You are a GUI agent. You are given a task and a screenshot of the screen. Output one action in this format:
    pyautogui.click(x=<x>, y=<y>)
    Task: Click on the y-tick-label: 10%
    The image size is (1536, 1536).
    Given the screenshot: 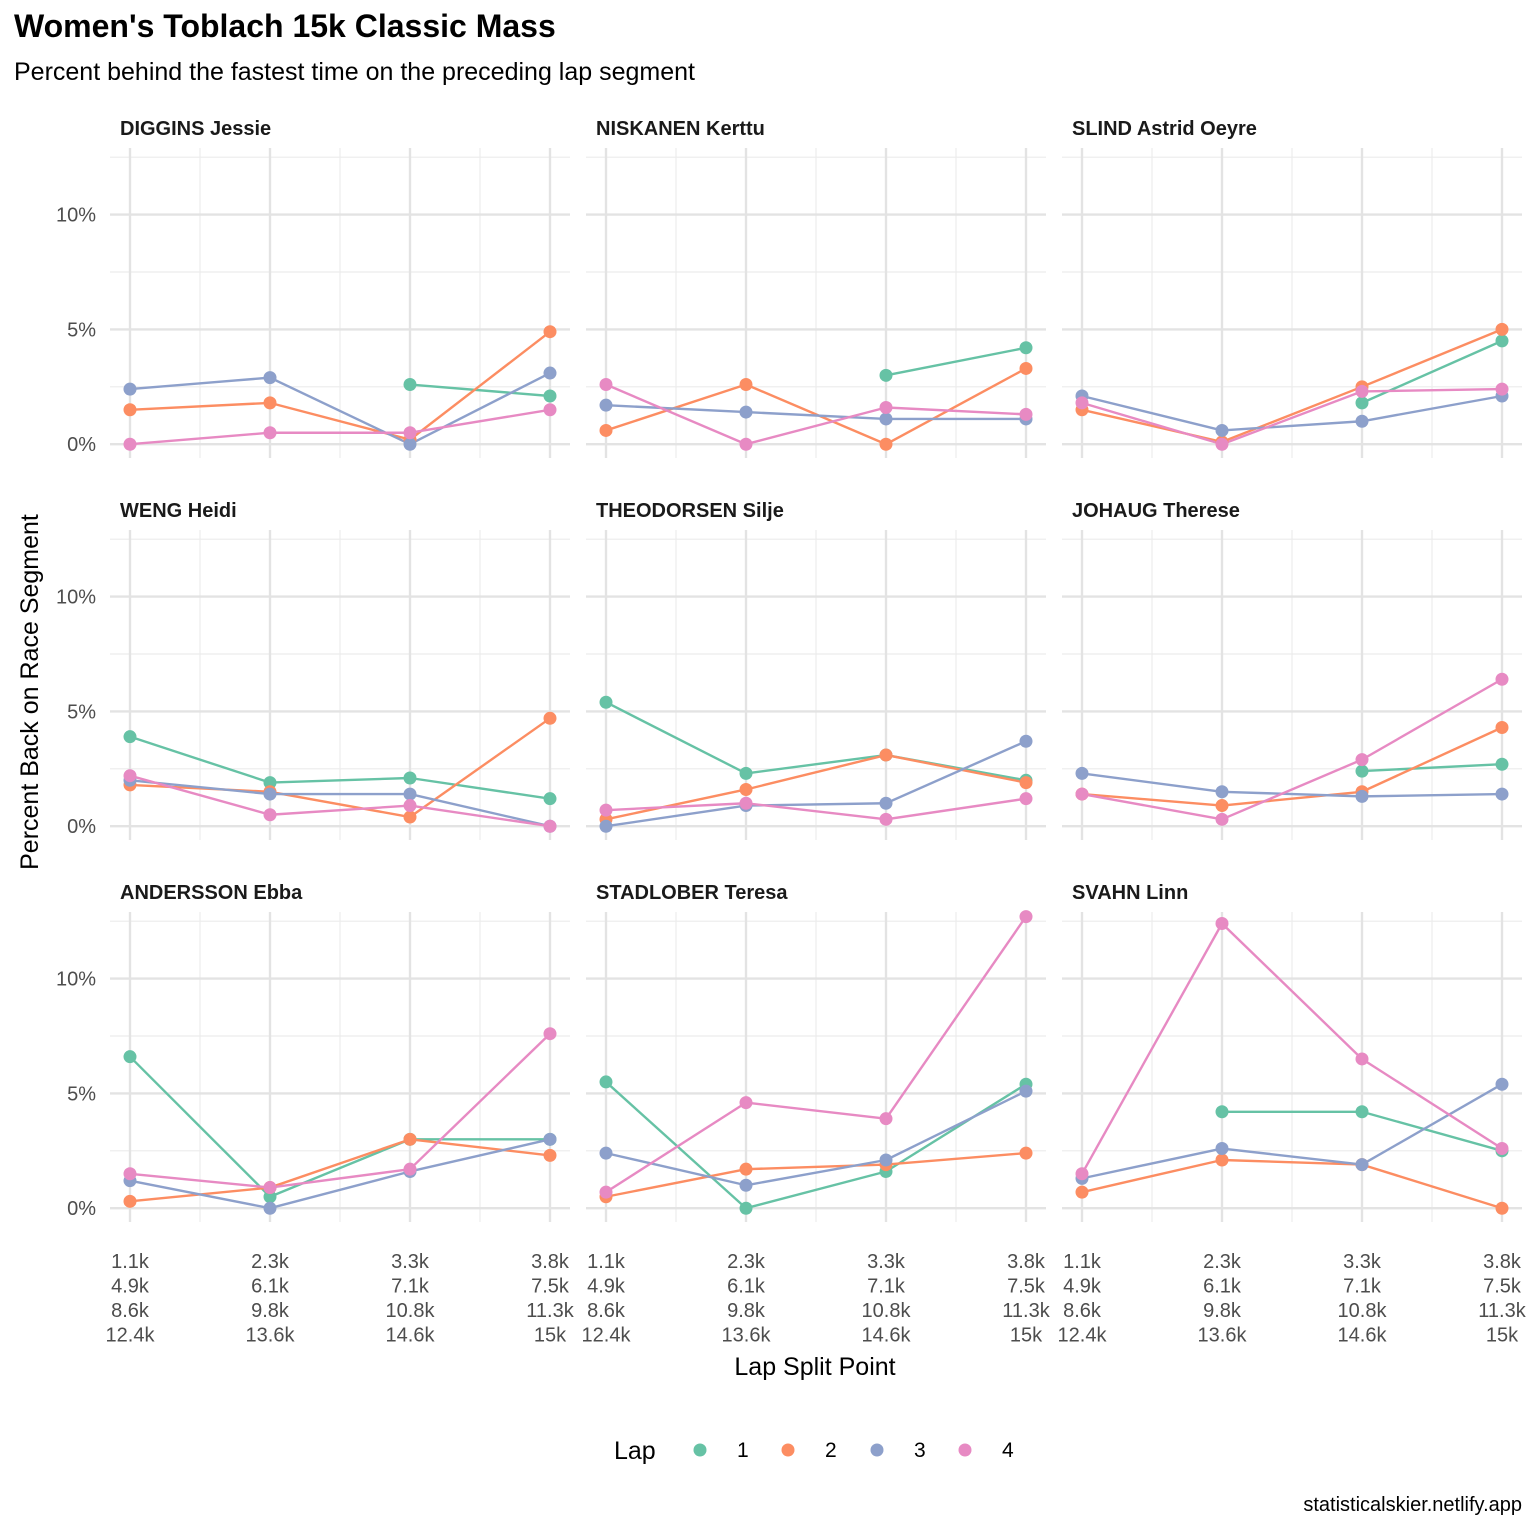 What is the action you would take?
    pyautogui.click(x=76, y=980)
    